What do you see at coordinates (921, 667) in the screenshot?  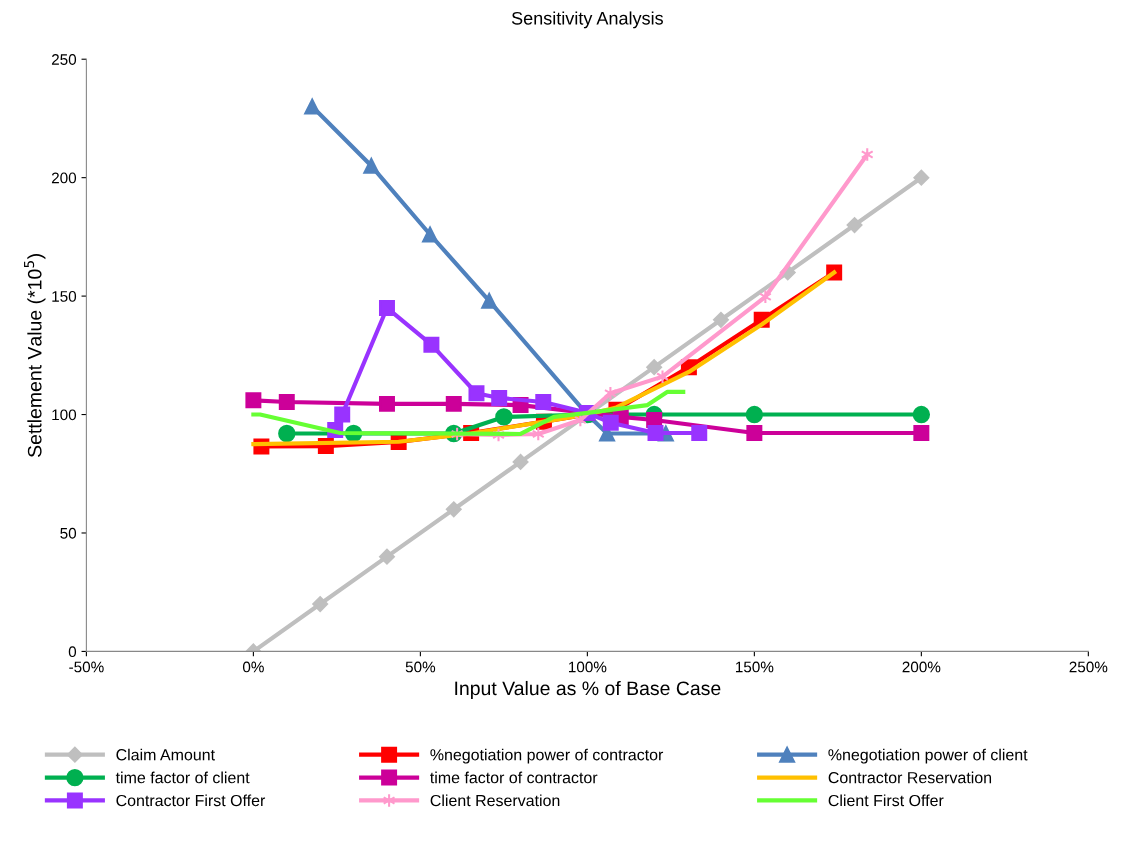 I see `x-tick-label: 200%` at bounding box center [921, 667].